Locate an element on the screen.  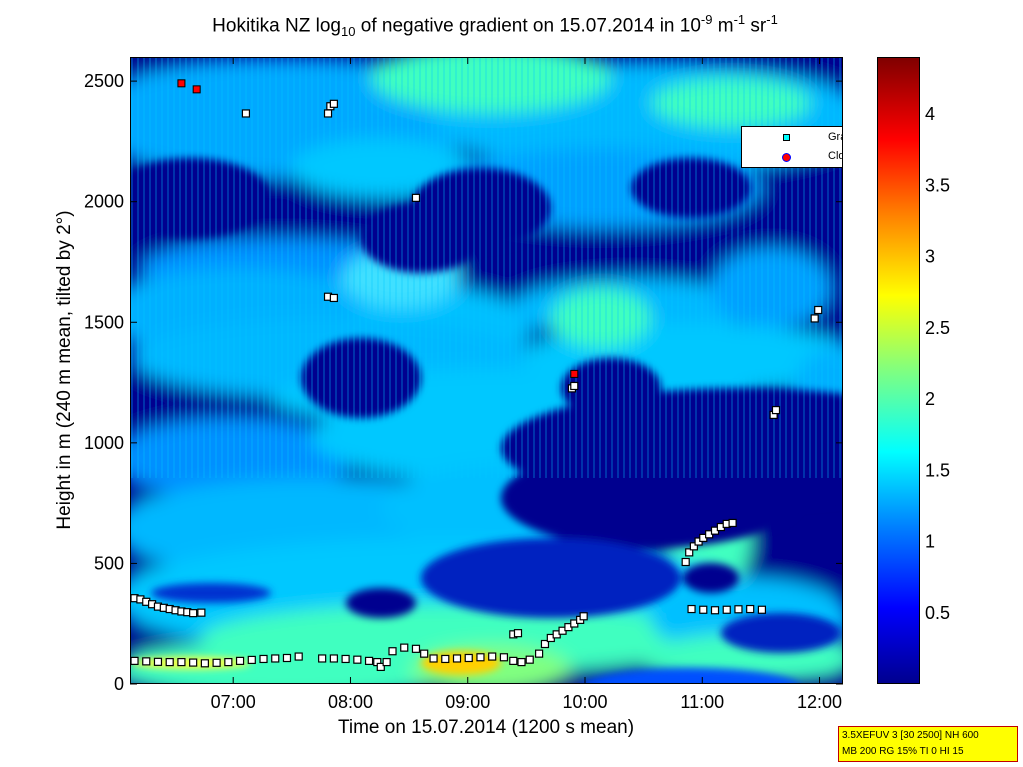
colorbar-tick-label: 1 is located at coordinates (930, 542).